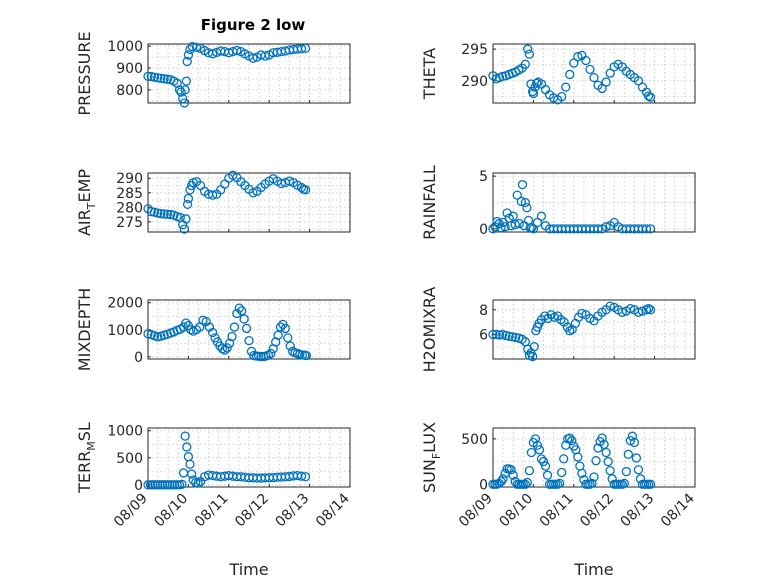  I want to click on x-tick-label: 08/12, so click(597, 511).